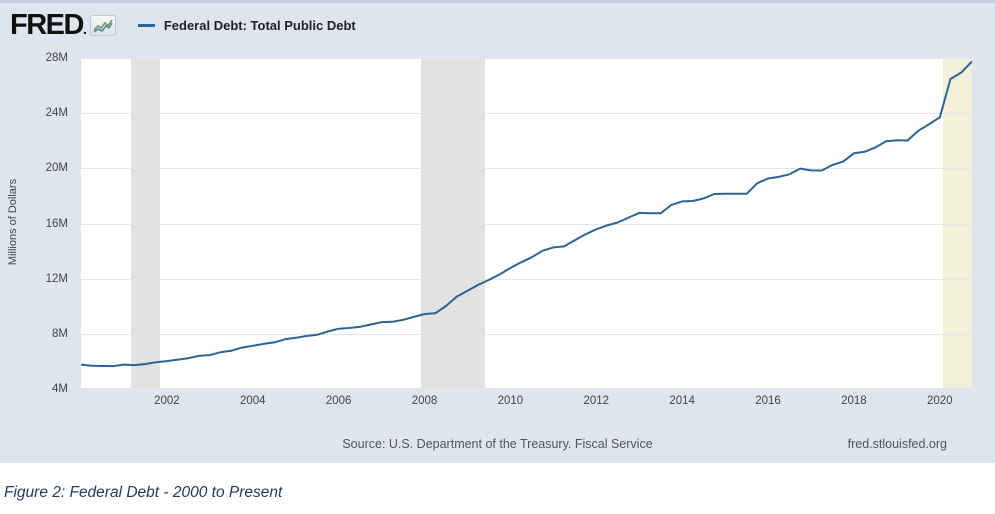 The height and width of the screenshot is (514, 995). Describe the element at coordinates (60, 389) in the screenshot. I see `y-tick-label: 4M` at that location.